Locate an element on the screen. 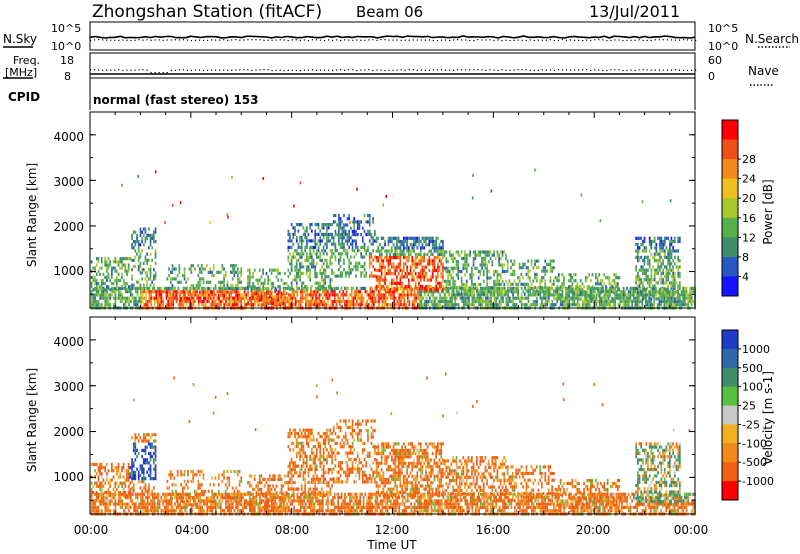  power-ytick-3000: 3000 is located at coordinates (68, 182).